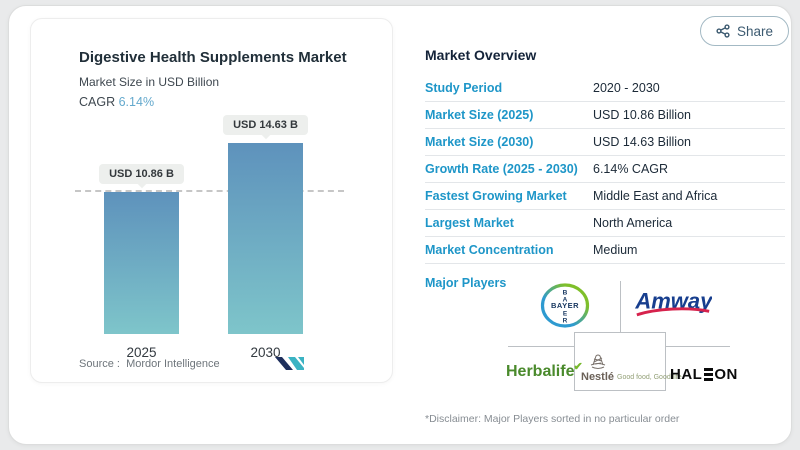 The height and width of the screenshot is (450, 800). Describe the element at coordinates (698, 346) in the screenshot. I see `players-horizontal-divider-right` at that location.